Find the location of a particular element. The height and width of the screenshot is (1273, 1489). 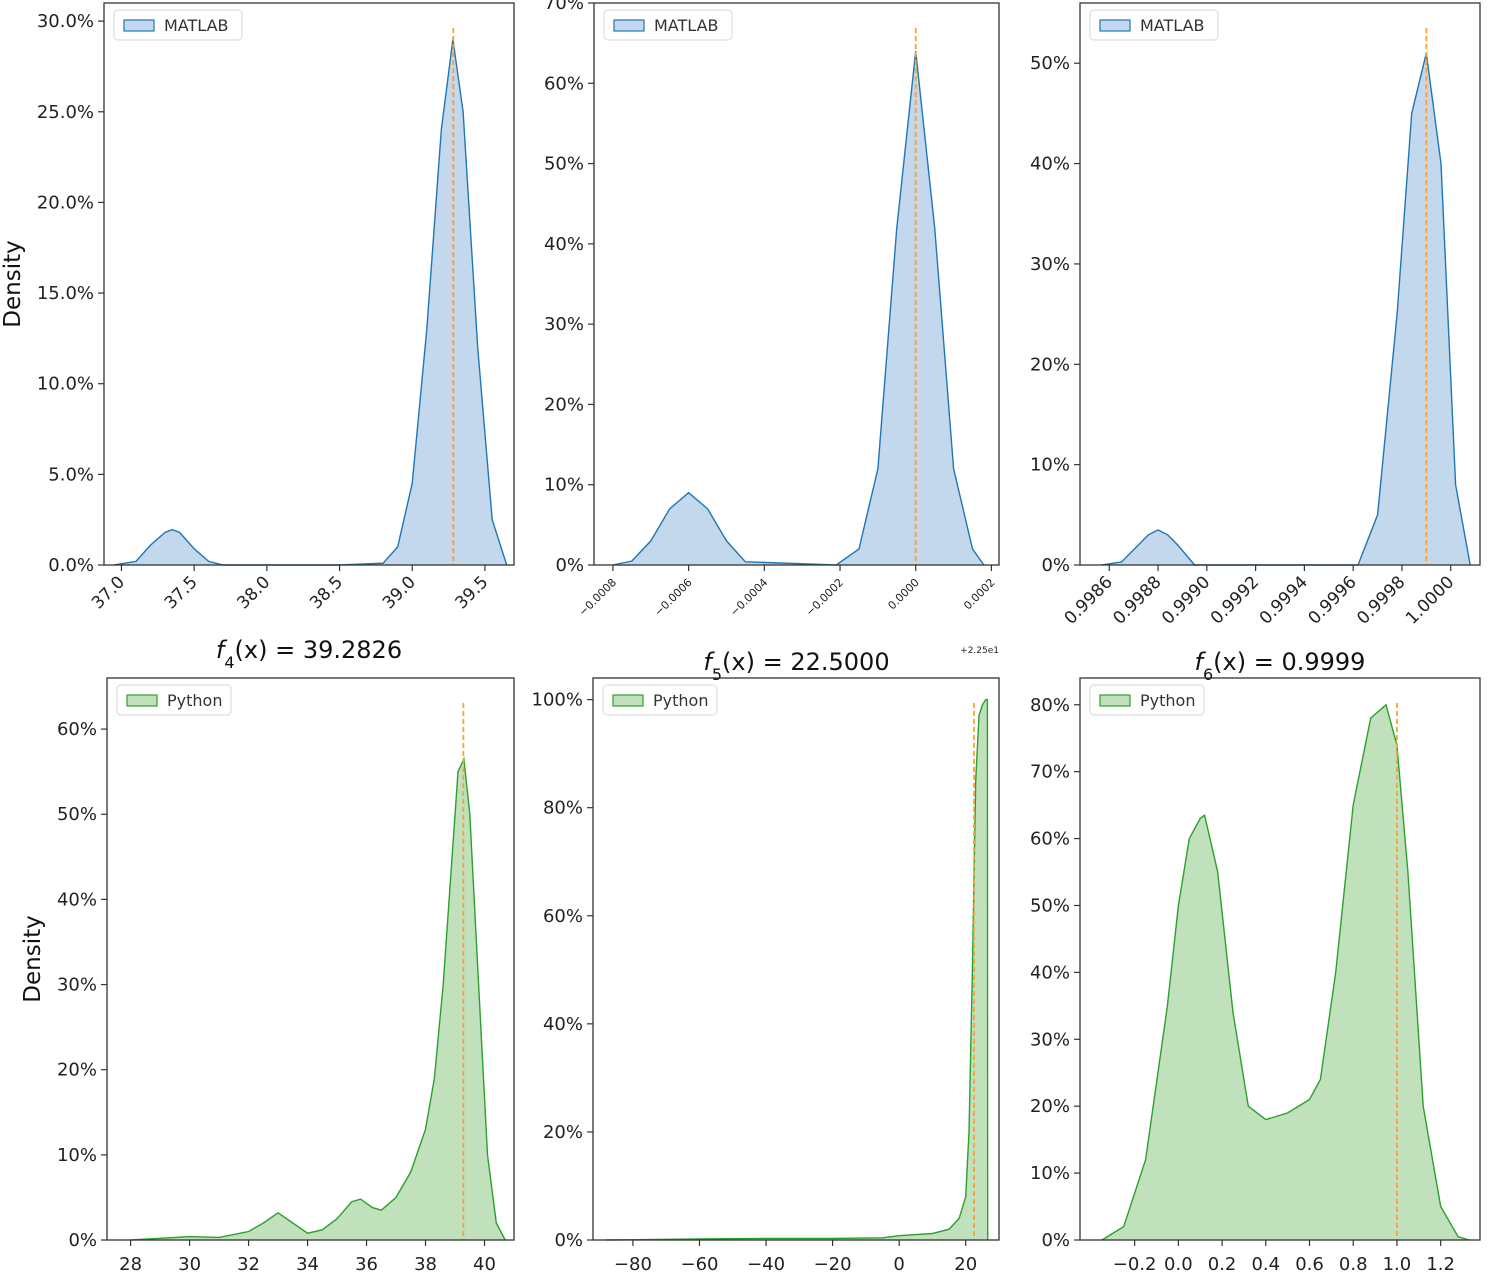

y-axis-label: Density is located at coordinates (13, 283).